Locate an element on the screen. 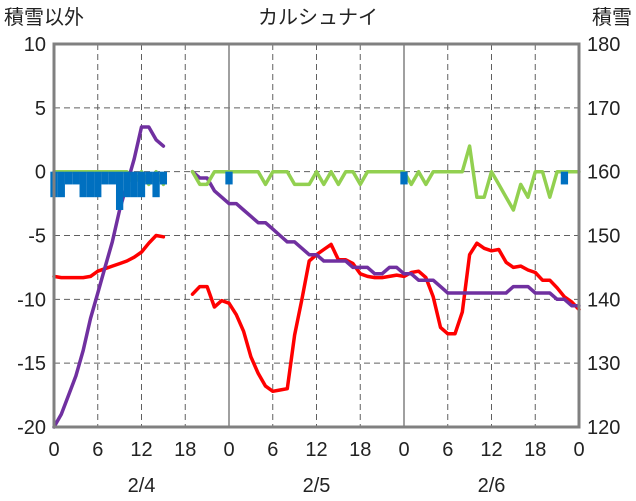 The image size is (636, 501). left-tick-label: -15 is located at coordinates (31, 364).